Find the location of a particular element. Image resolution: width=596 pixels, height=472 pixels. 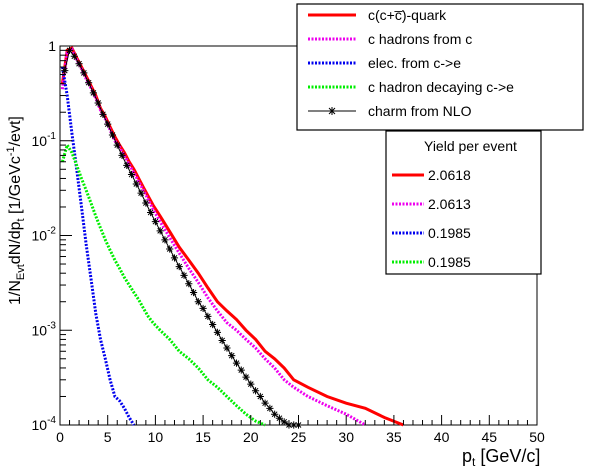

y-tick-label: 10⁻² is located at coordinates (44, 235).